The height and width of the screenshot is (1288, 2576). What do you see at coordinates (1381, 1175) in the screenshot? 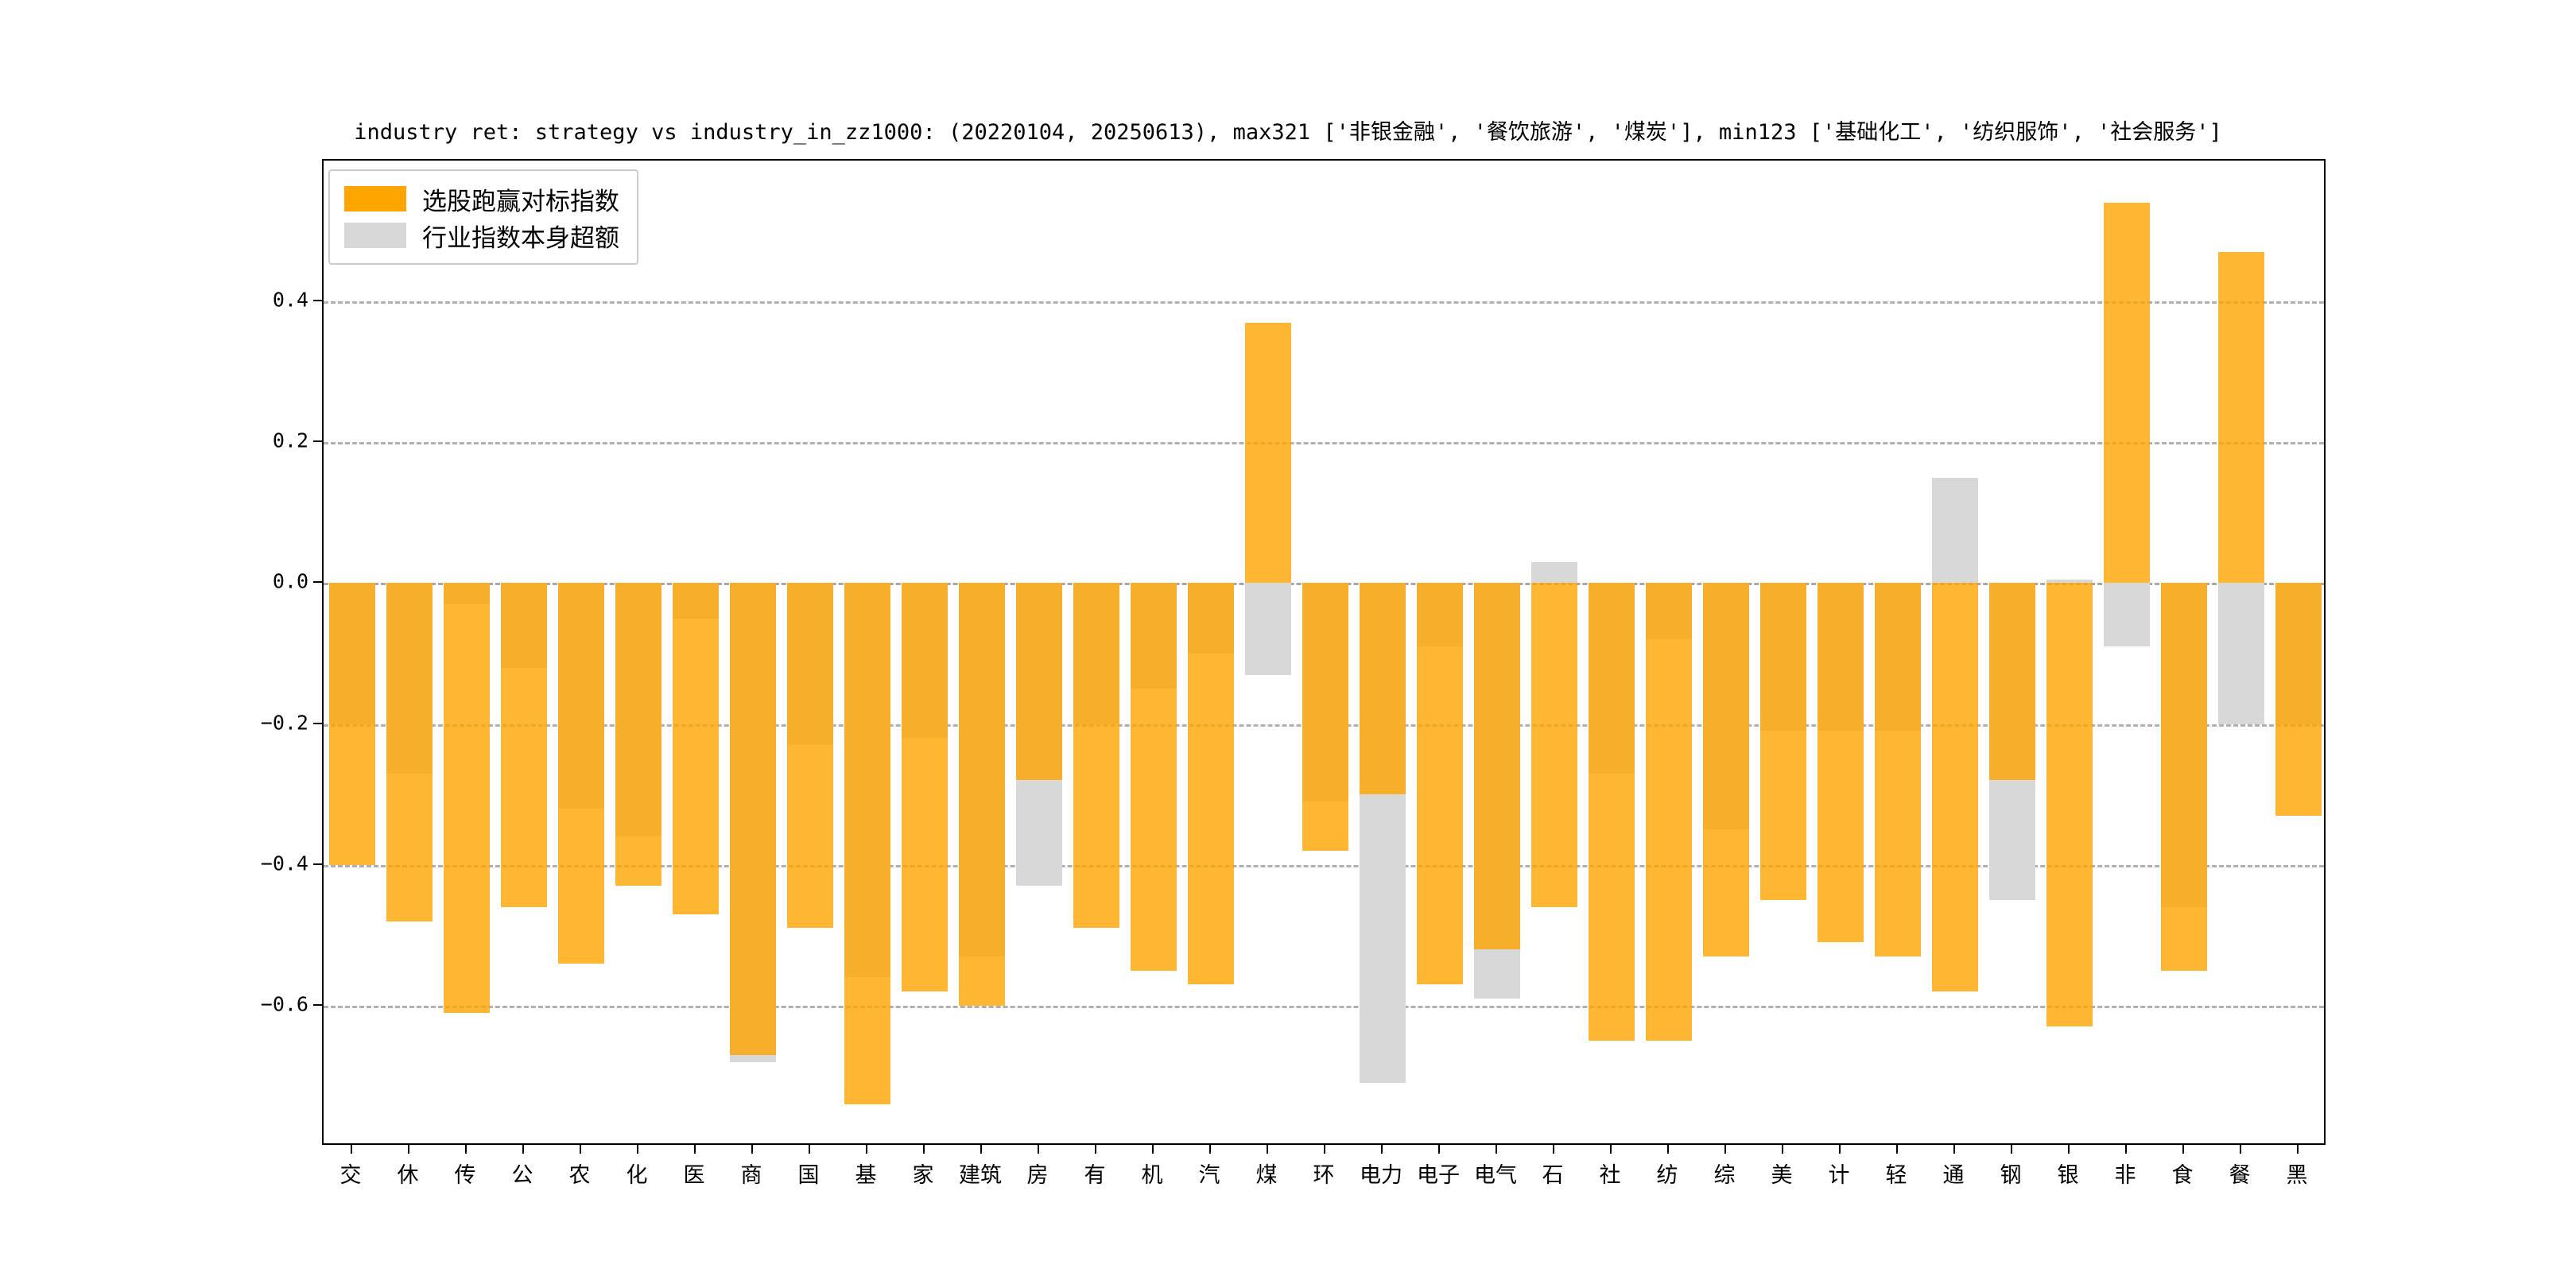
I see `x-axis-tick-label: 电力` at bounding box center [1381, 1175].